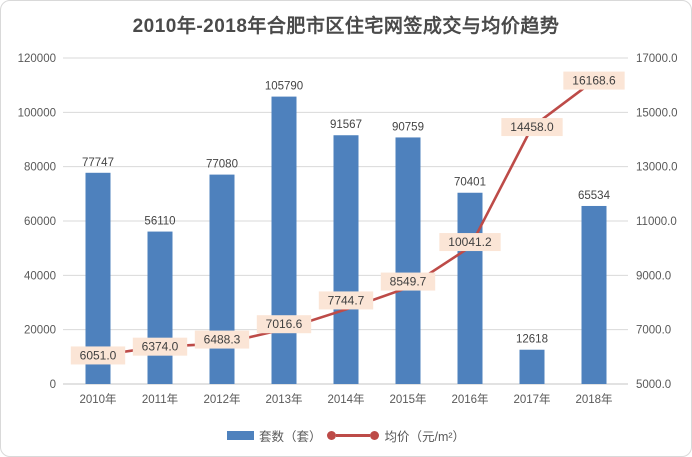  Describe the element at coordinates (408, 127) in the screenshot. I see `bar-value-label: 90759` at that location.